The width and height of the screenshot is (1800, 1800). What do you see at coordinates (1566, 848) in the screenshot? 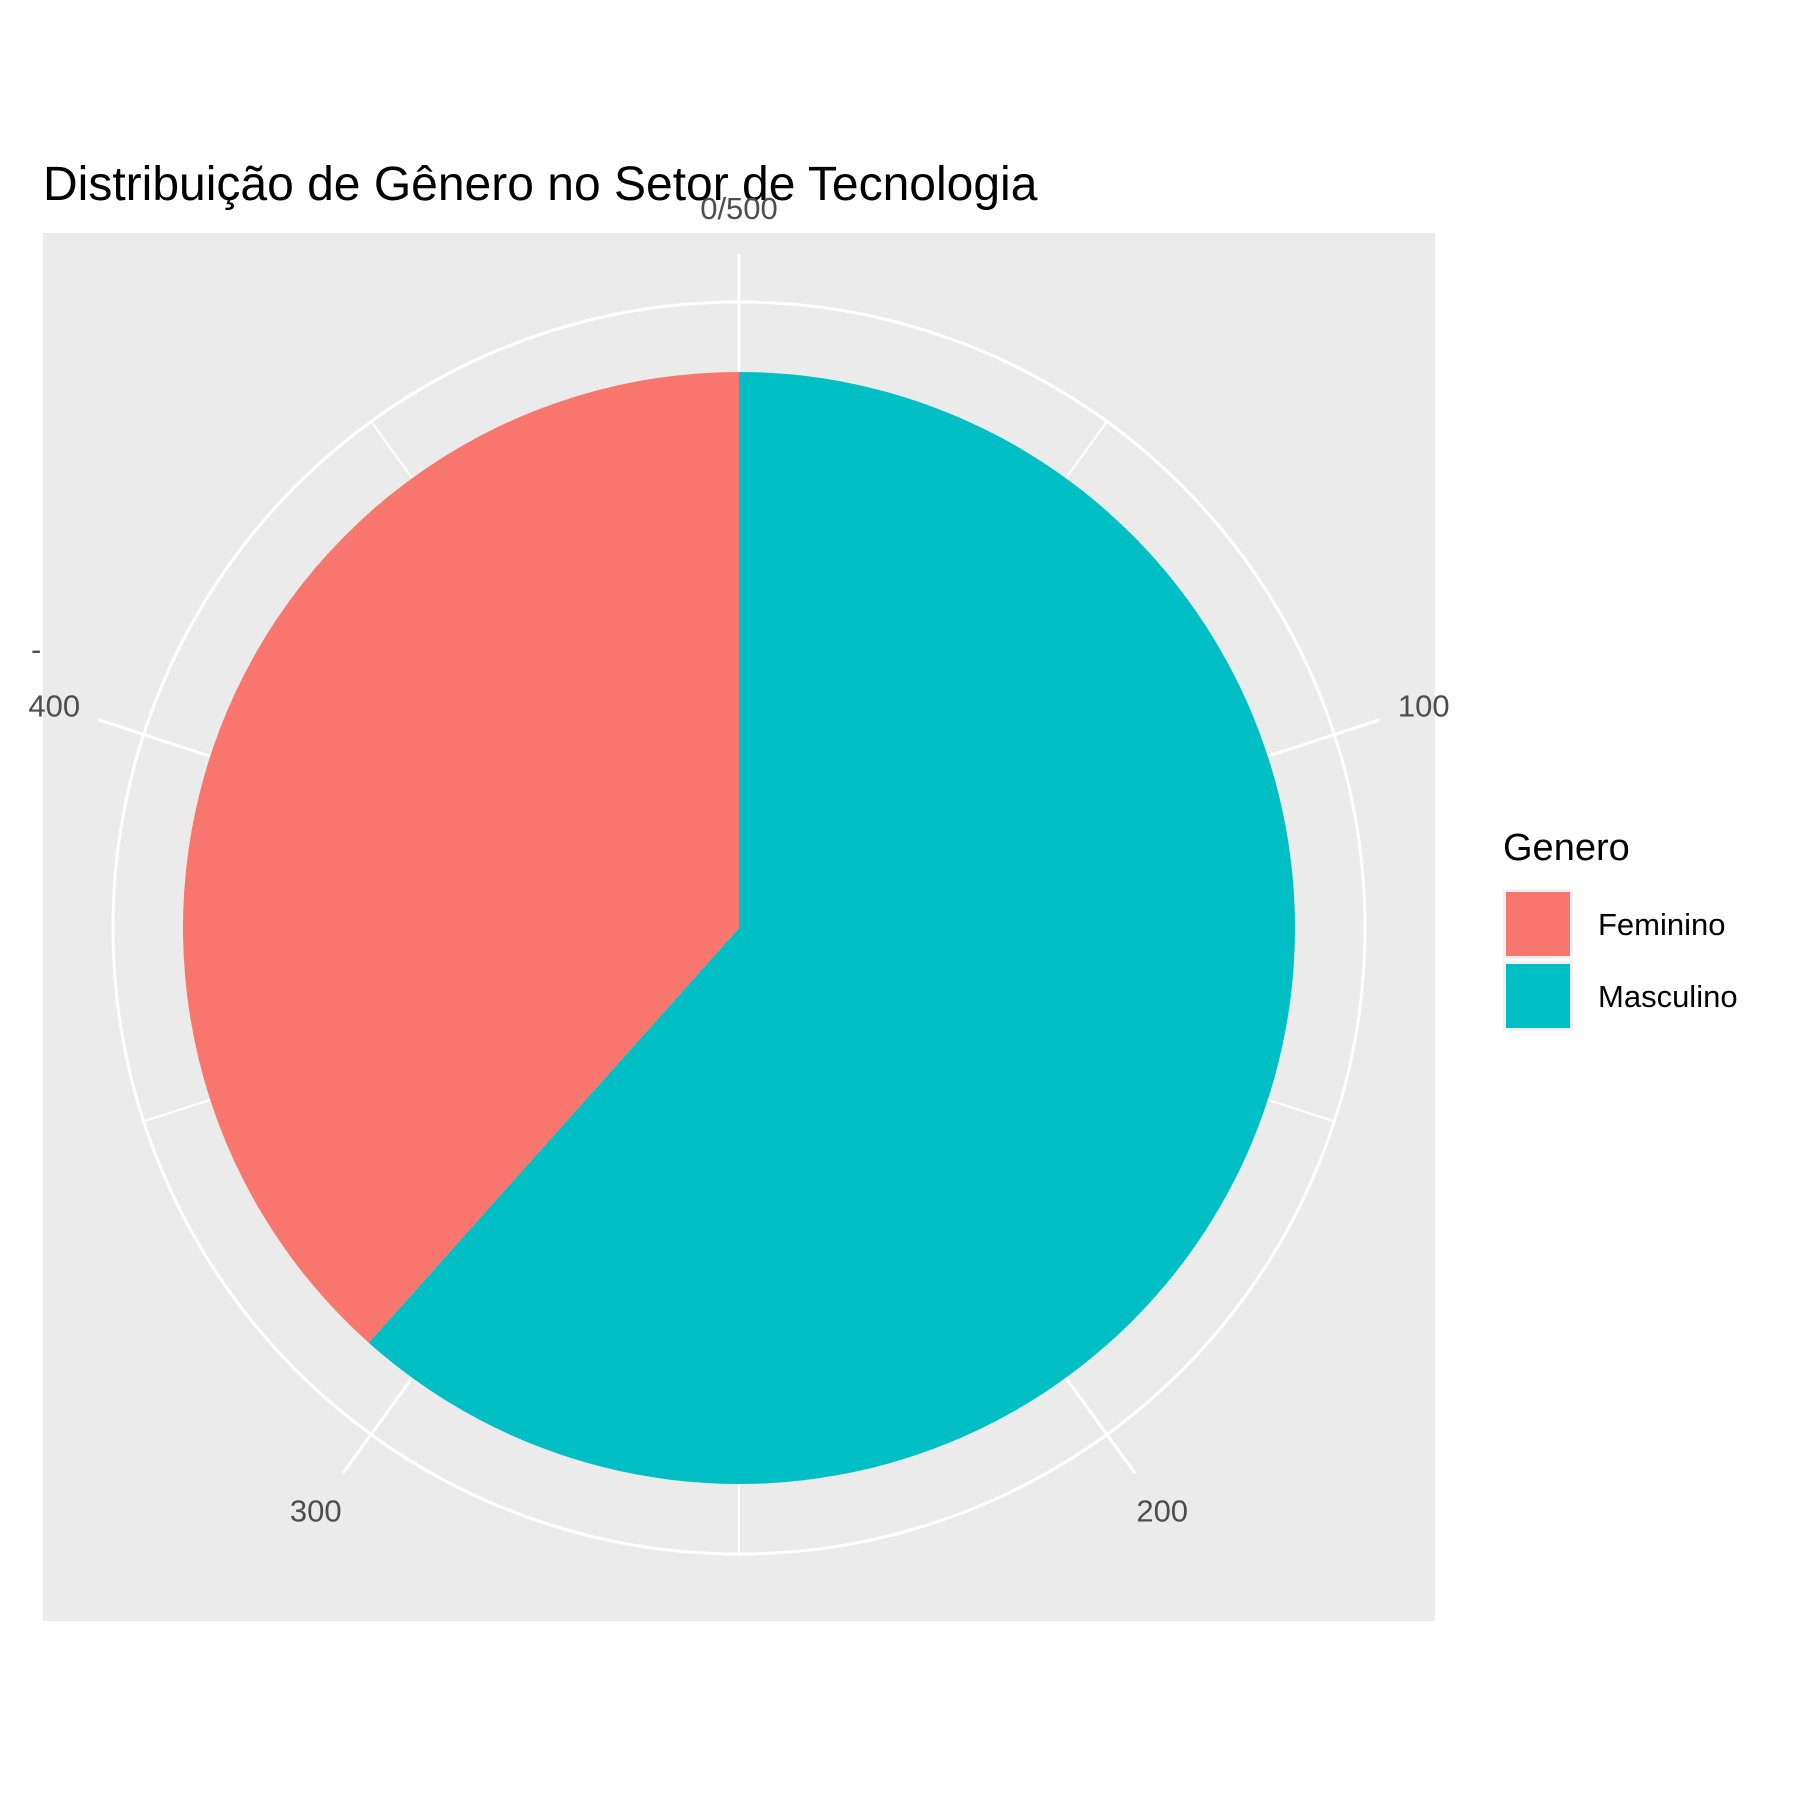
I see `legend-title: Genero` at bounding box center [1566, 848].